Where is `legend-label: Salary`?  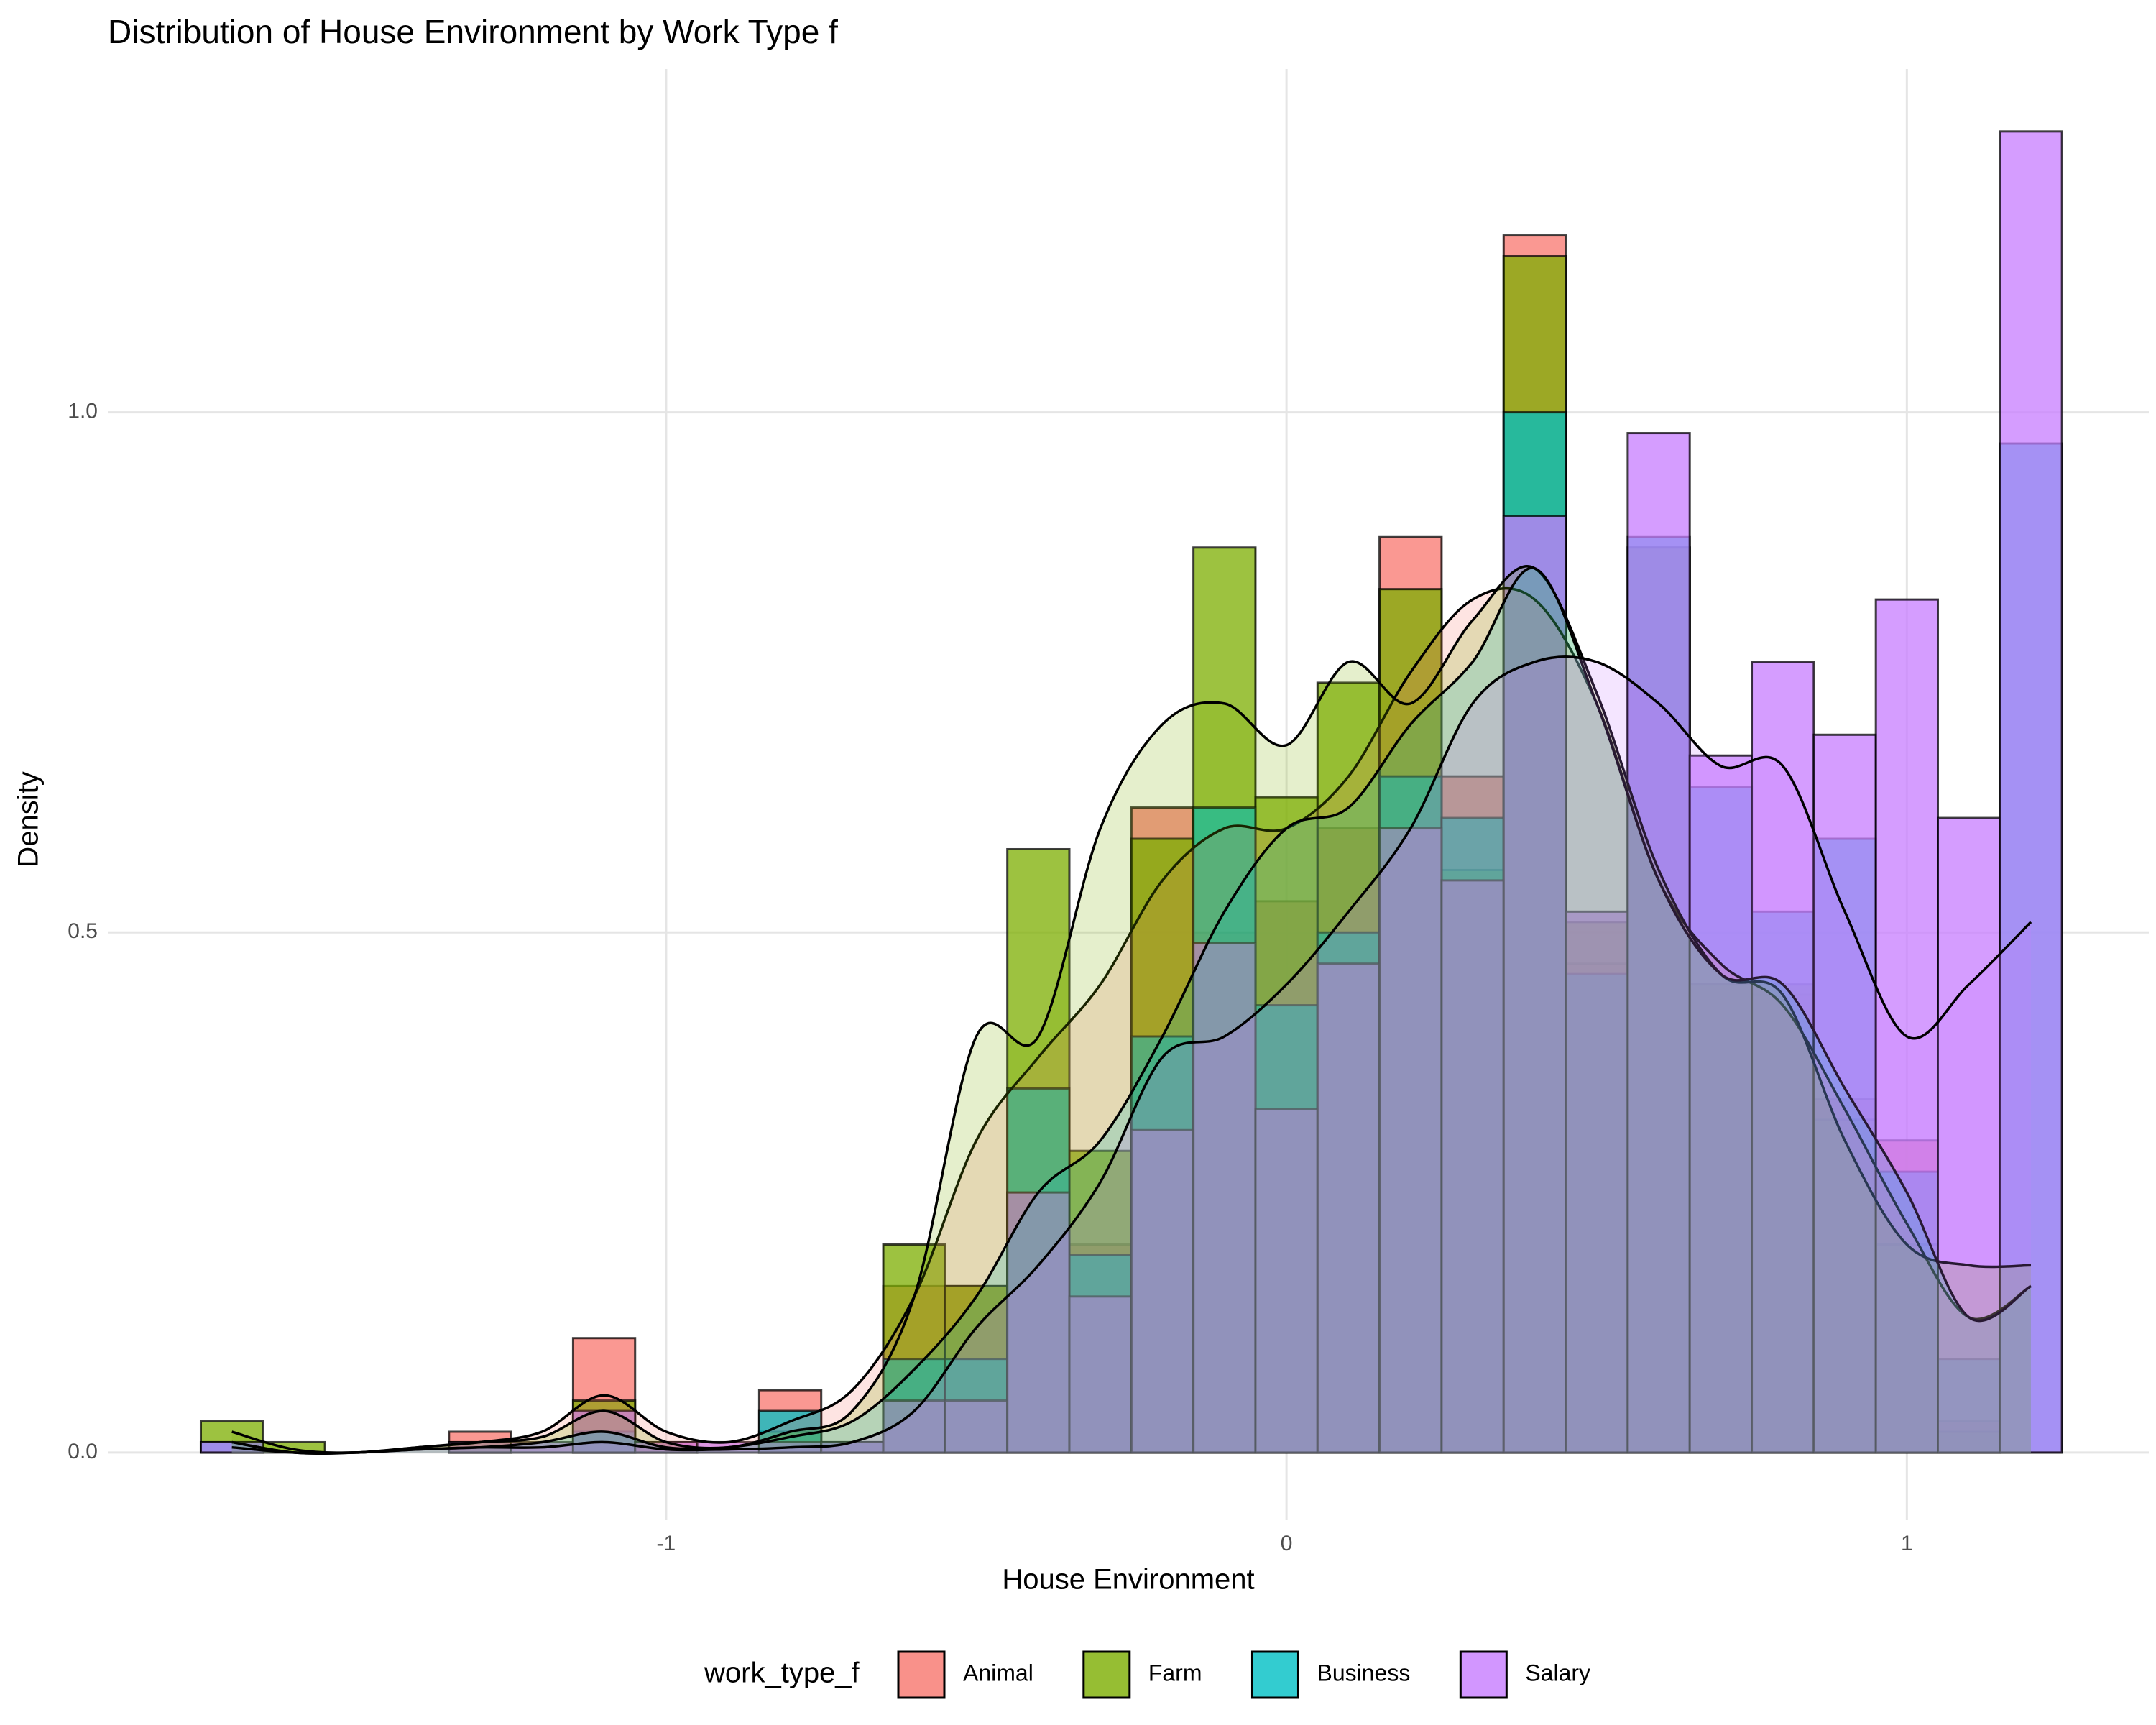 legend-label: Salary is located at coordinates (1558, 1672).